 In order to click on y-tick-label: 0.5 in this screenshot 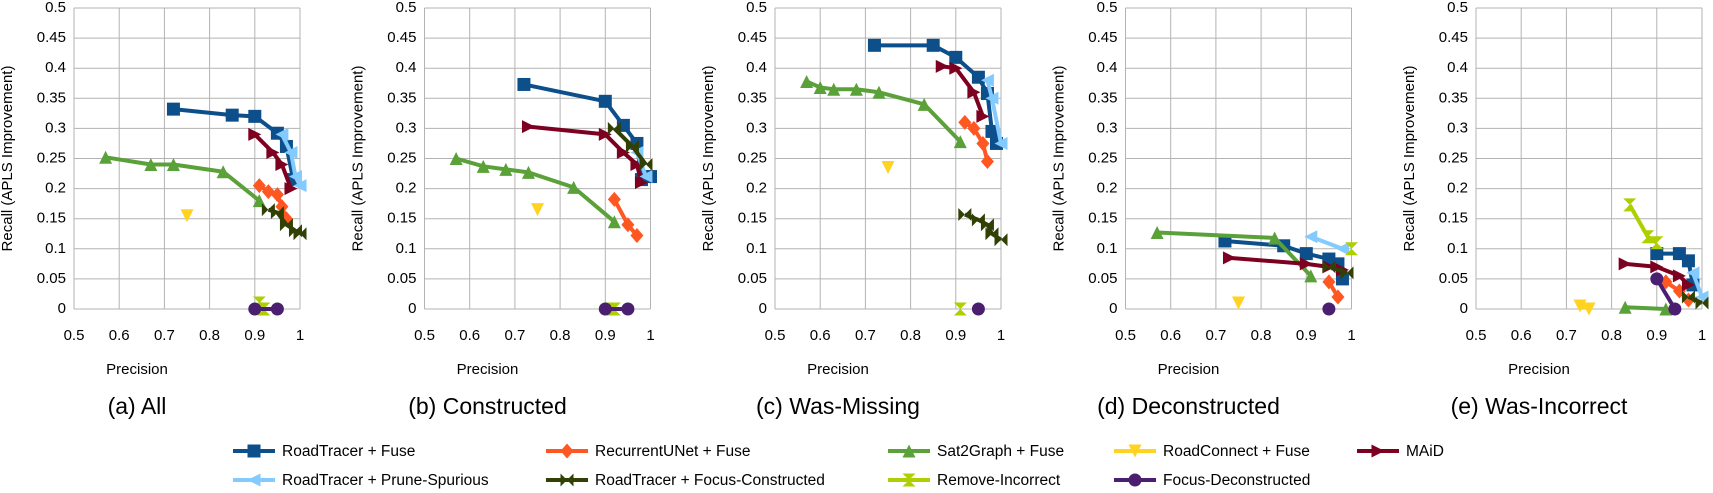, I will do `click(756, 8)`.